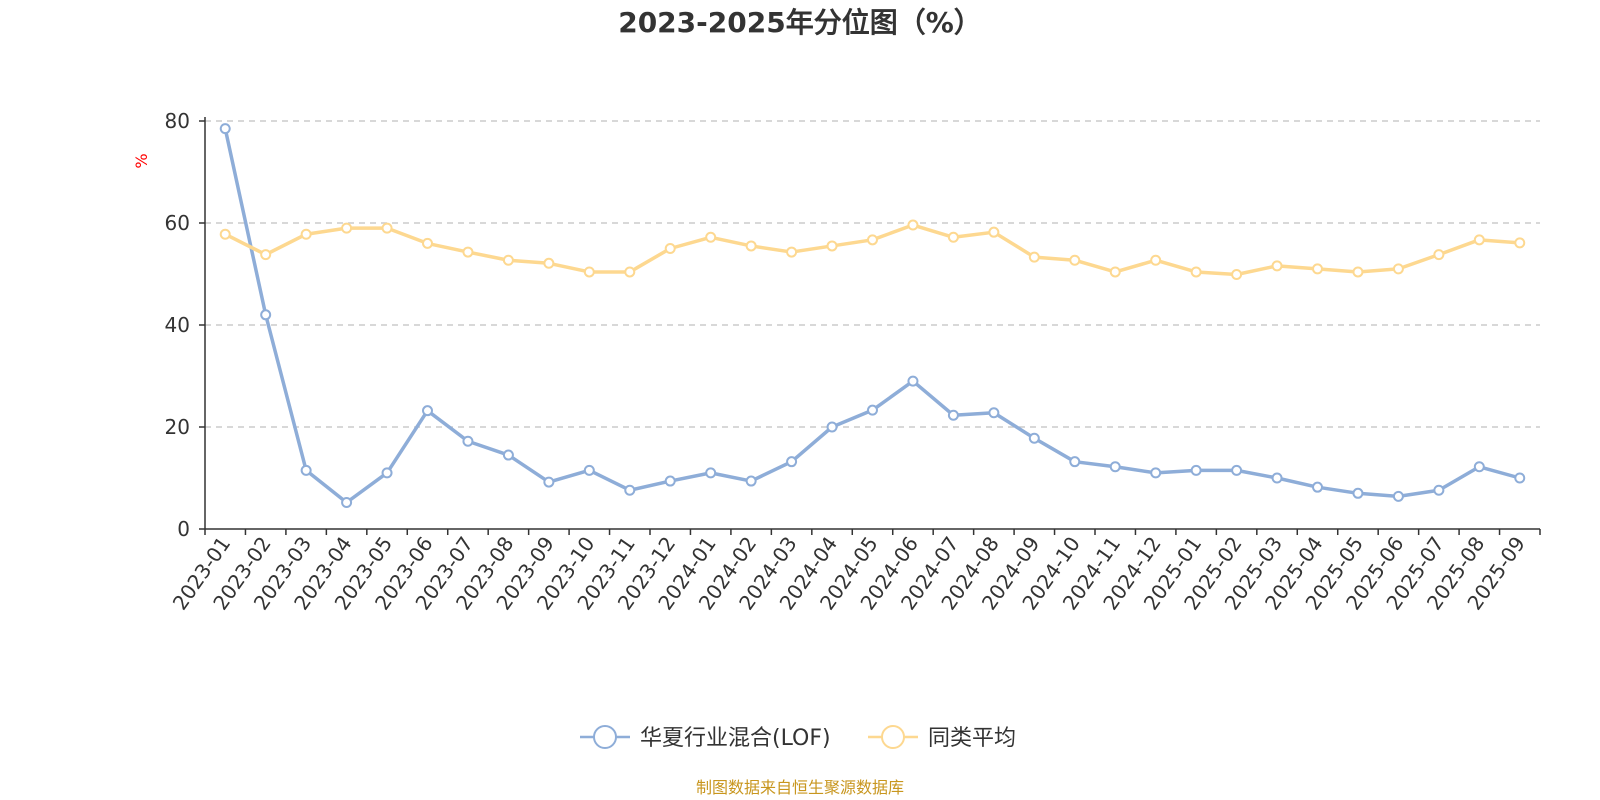 The height and width of the screenshot is (800, 1600). I want to click on y-axis-unit: %, so click(141, 160).